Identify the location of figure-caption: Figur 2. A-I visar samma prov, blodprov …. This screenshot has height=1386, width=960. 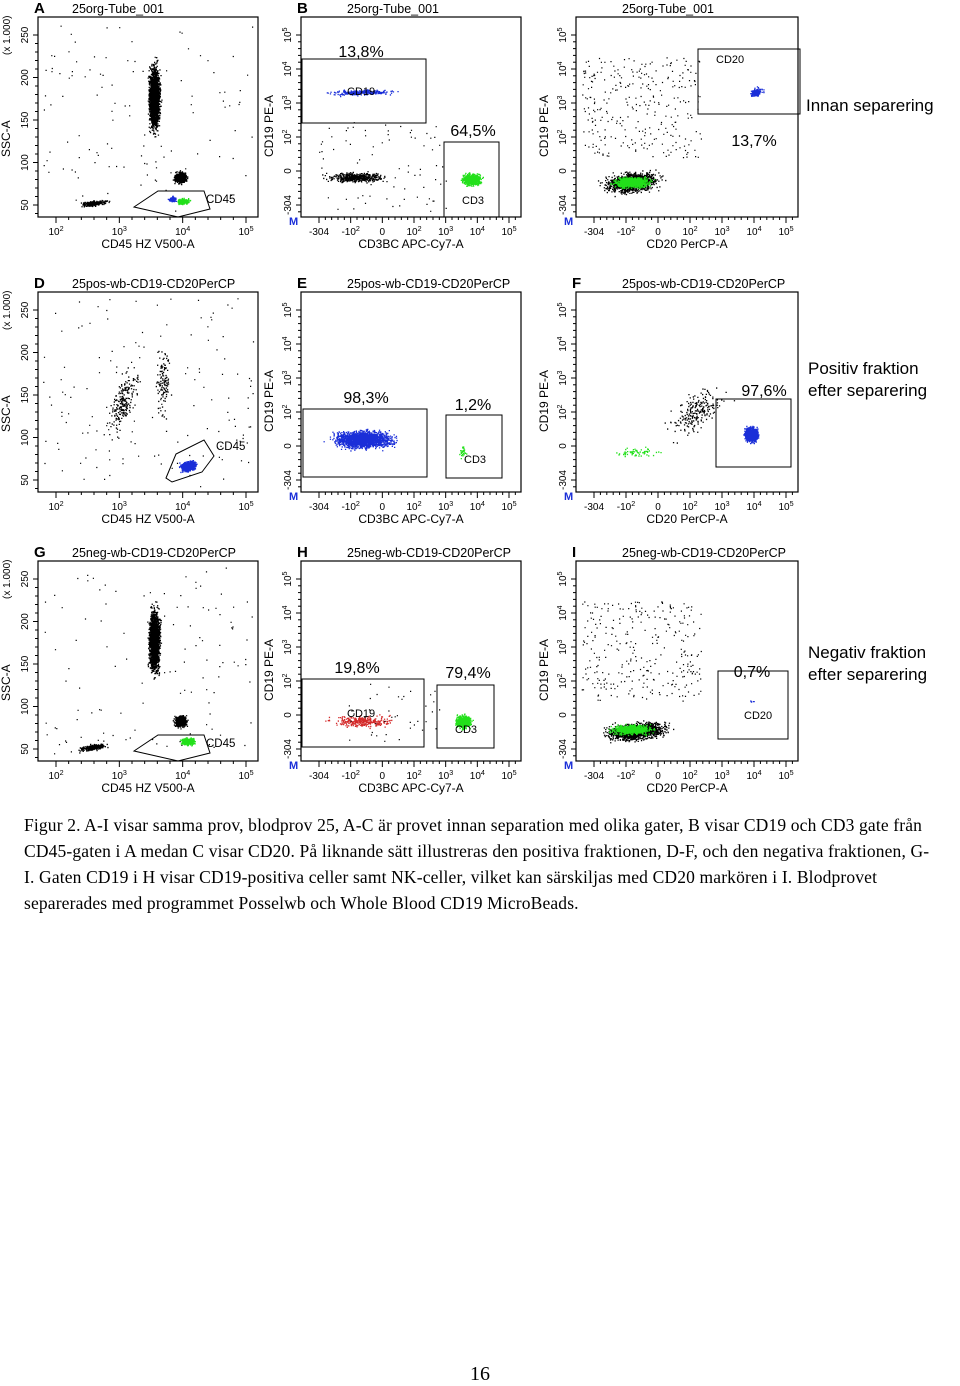
(477, 864).